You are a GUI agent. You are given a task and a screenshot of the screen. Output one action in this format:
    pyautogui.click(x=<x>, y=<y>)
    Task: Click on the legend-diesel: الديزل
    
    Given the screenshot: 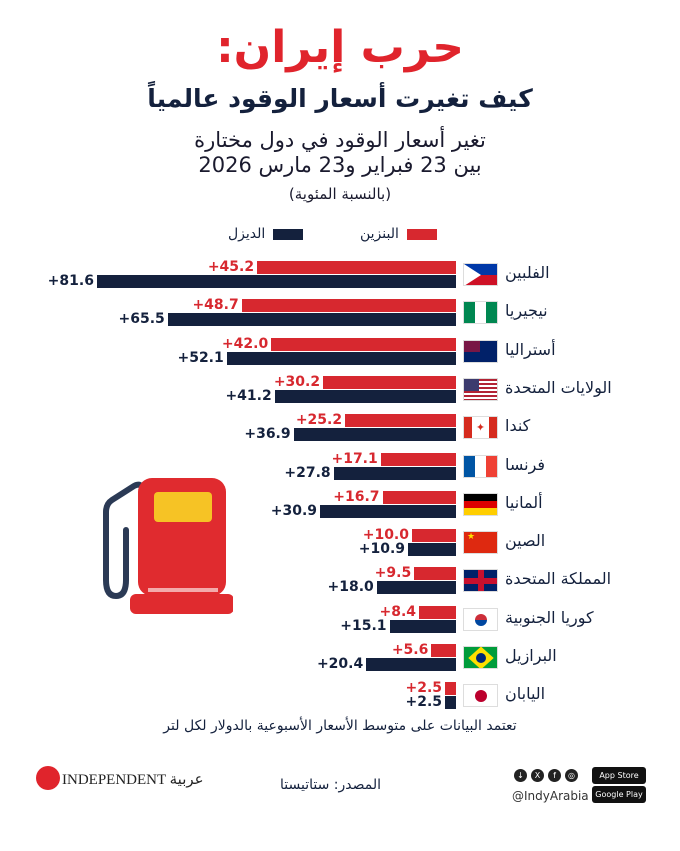 What is the action you would take?
    pyautogui.click(x=266, y=234)
    